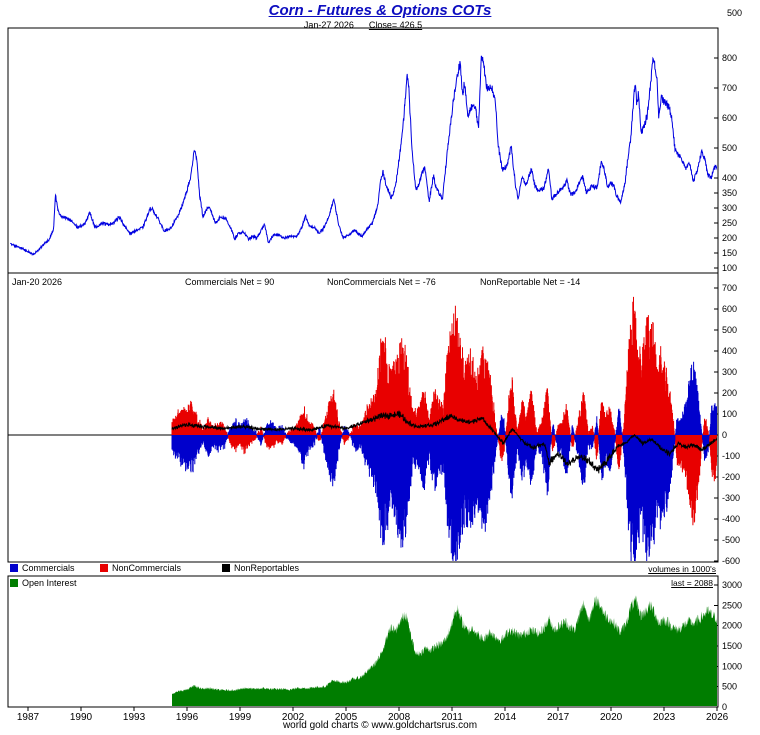 The image size is (760, 735). I want to click on top-right-label: 500, so click(735, 13).